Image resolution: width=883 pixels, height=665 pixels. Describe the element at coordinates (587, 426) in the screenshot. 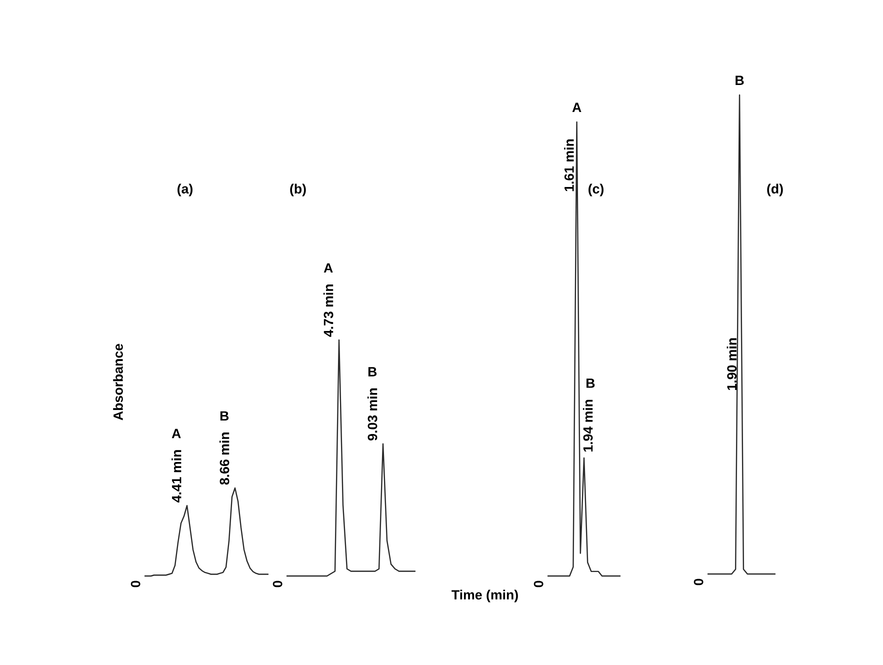

I see `annotation: 1.94 min` at that location.